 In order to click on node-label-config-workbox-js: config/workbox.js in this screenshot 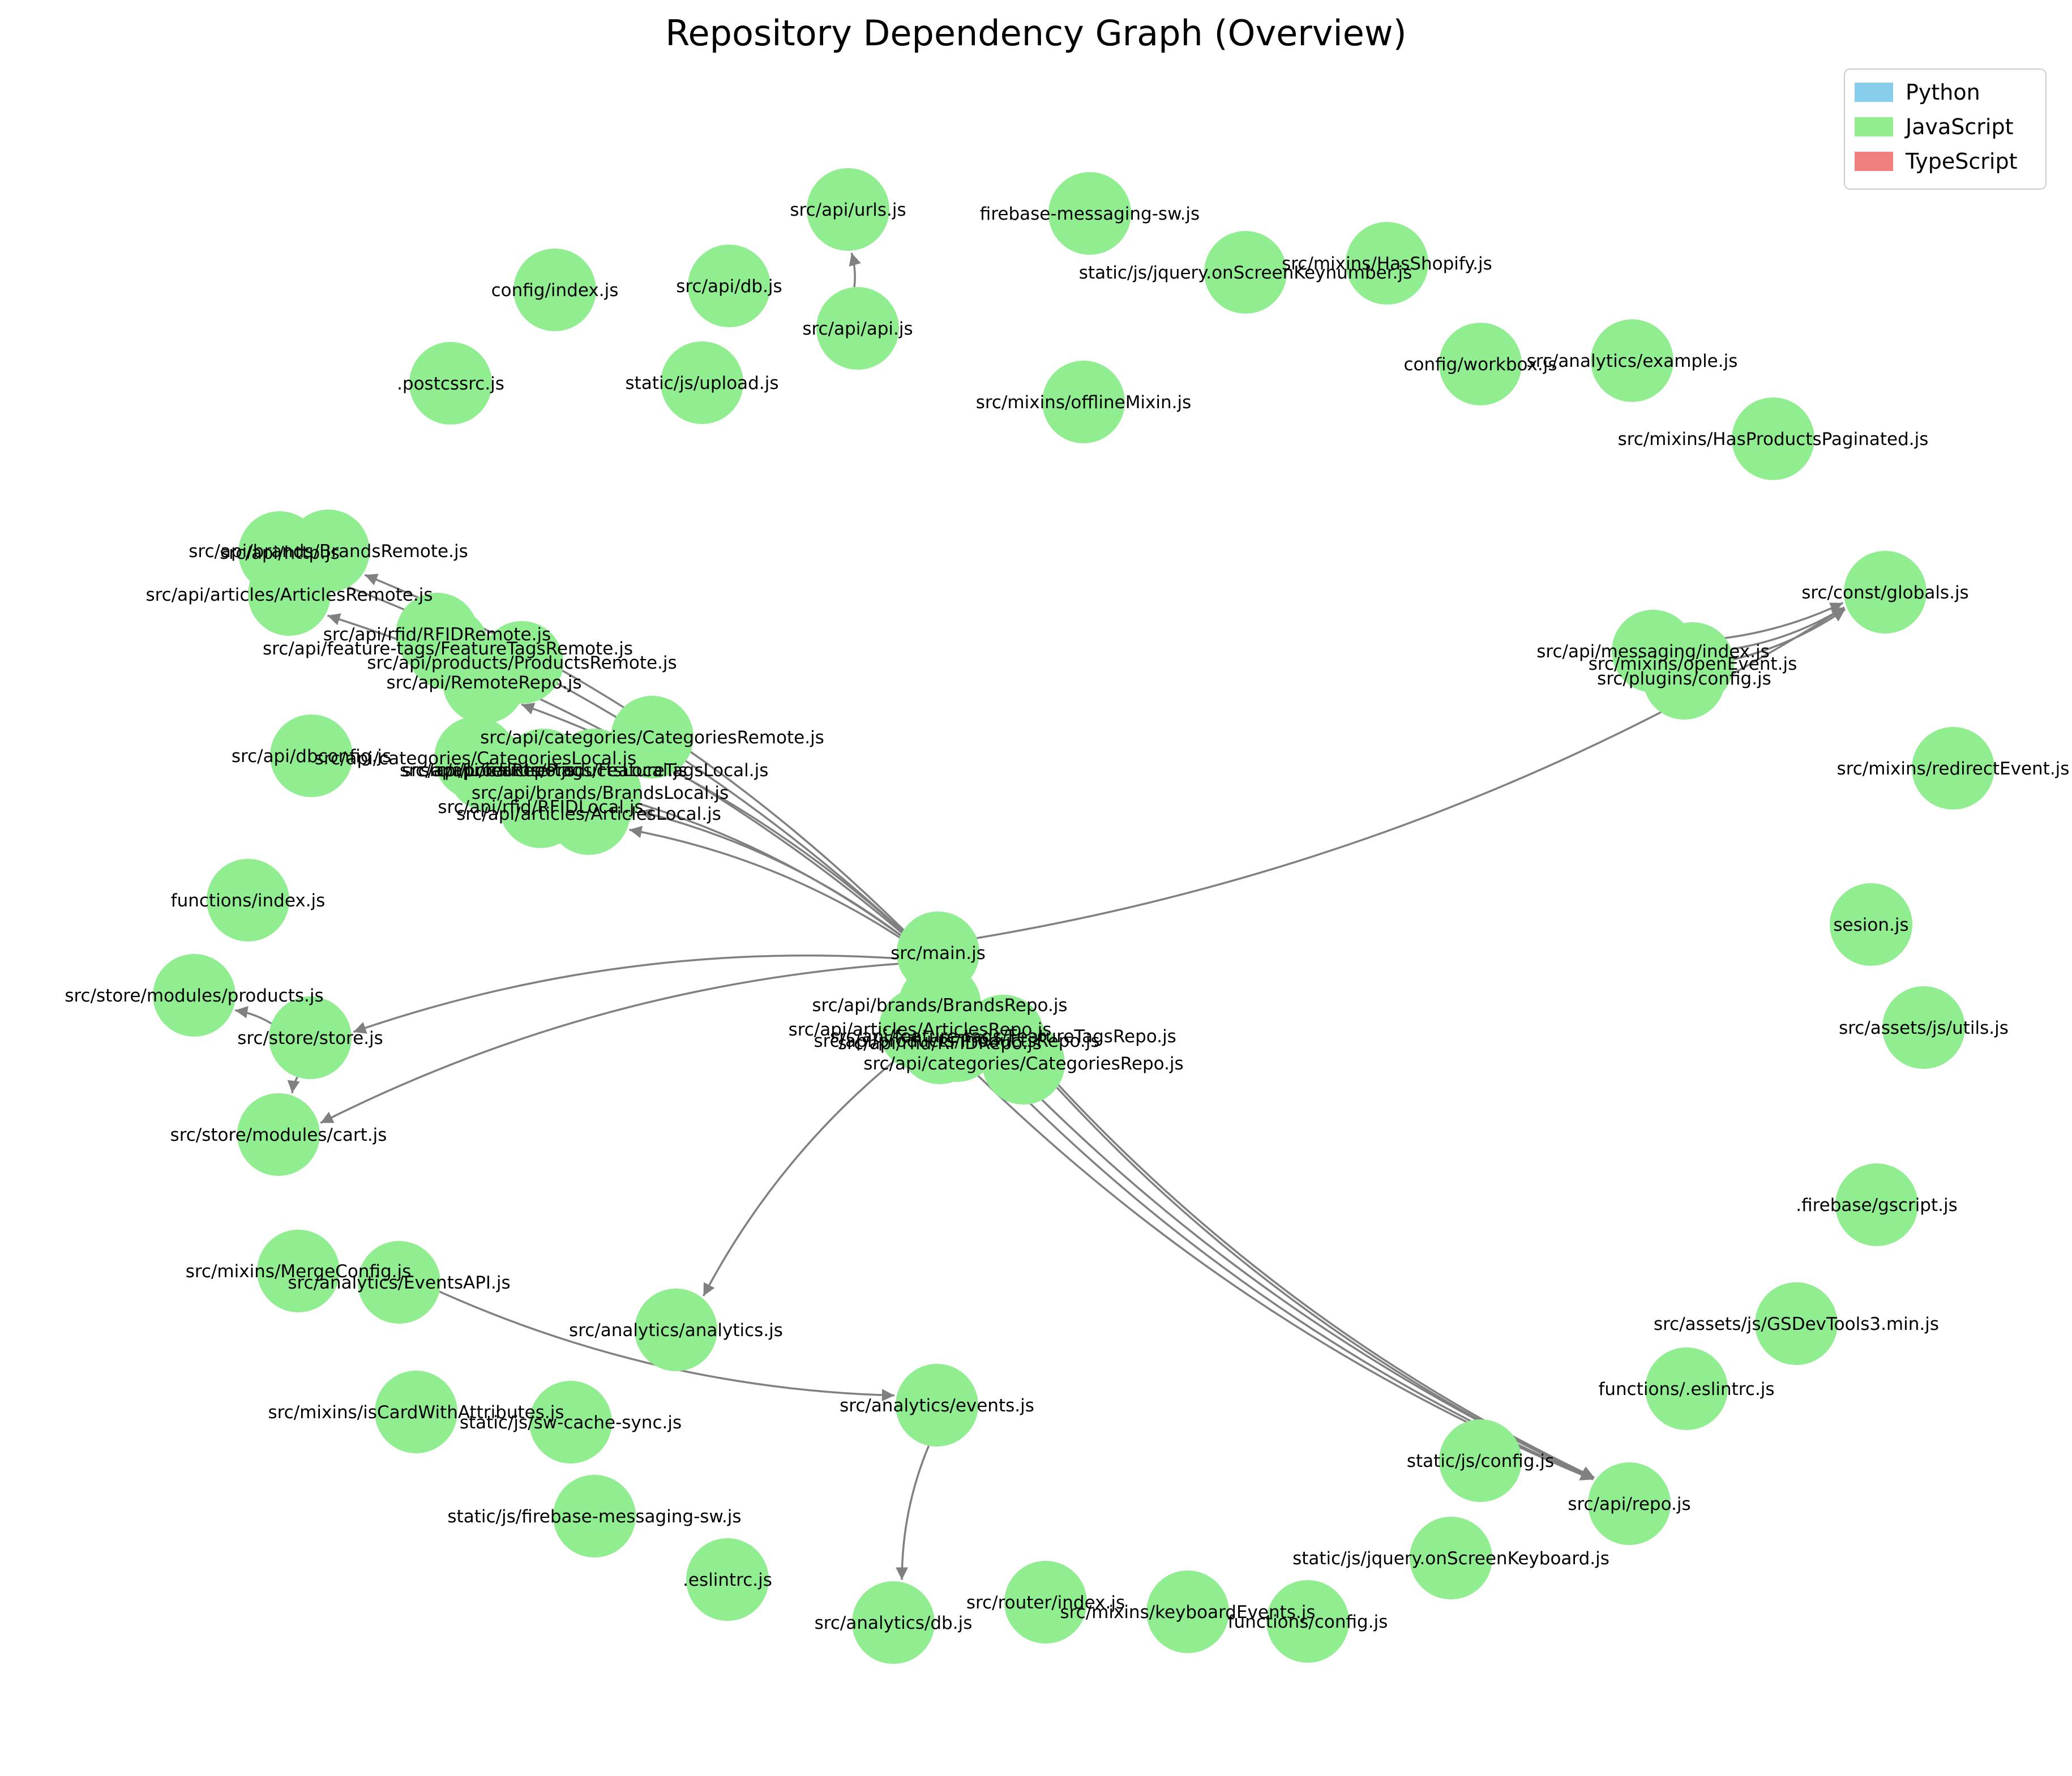, I will do `click(1480, 365)`.